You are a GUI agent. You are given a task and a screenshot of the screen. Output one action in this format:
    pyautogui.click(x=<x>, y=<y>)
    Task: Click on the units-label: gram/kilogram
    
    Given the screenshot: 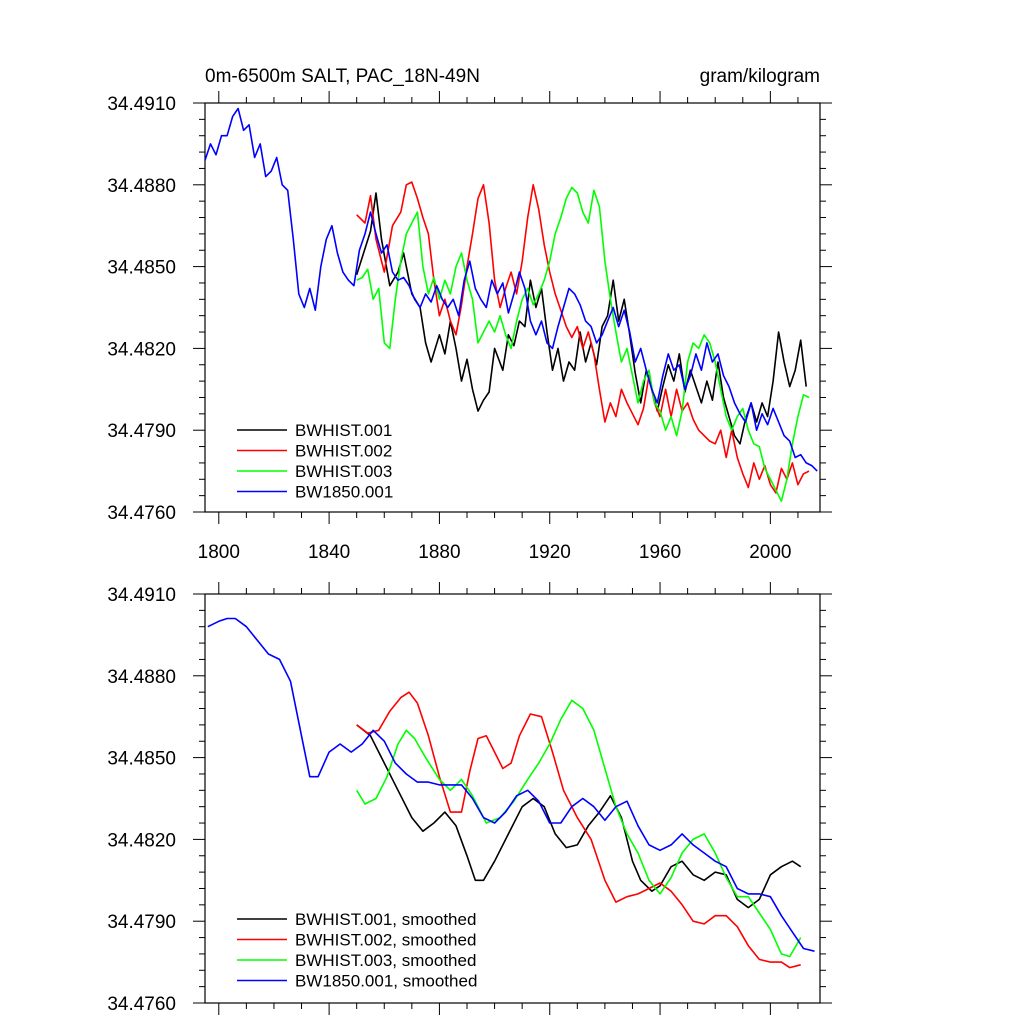 What is the action you would take?
    pyautogui.click(x=760, y=76)
    